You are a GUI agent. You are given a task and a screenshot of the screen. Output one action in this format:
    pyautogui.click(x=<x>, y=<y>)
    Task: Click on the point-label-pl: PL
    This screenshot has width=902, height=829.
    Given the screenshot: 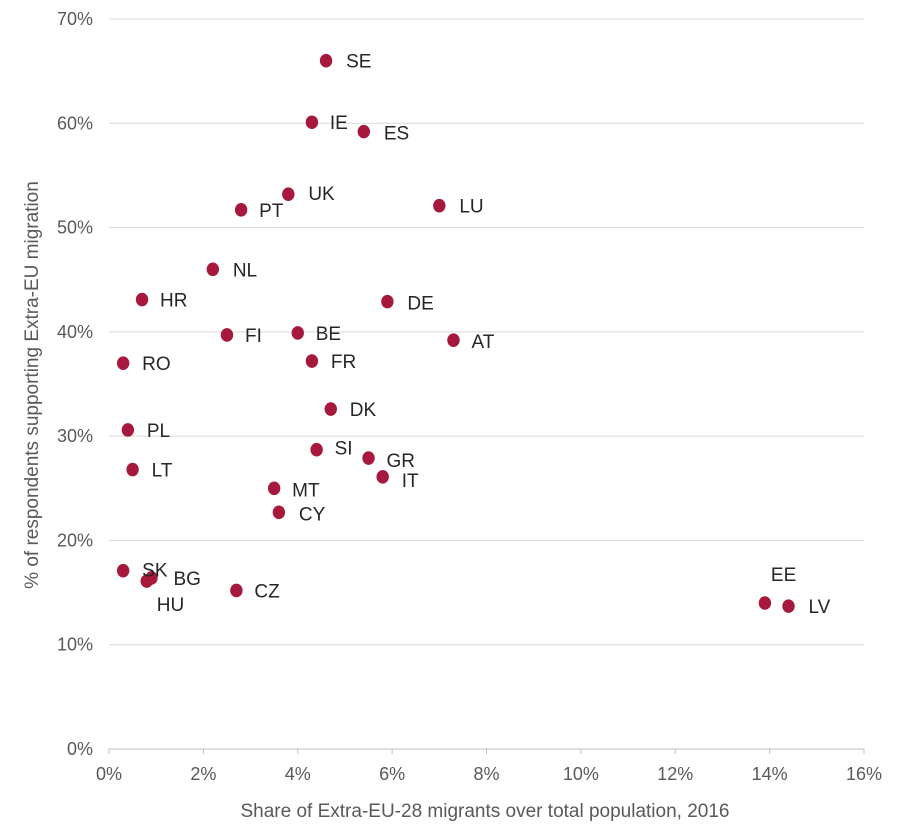 What is the action you would take?
    pyautogui.click(x=158, y=431)
    